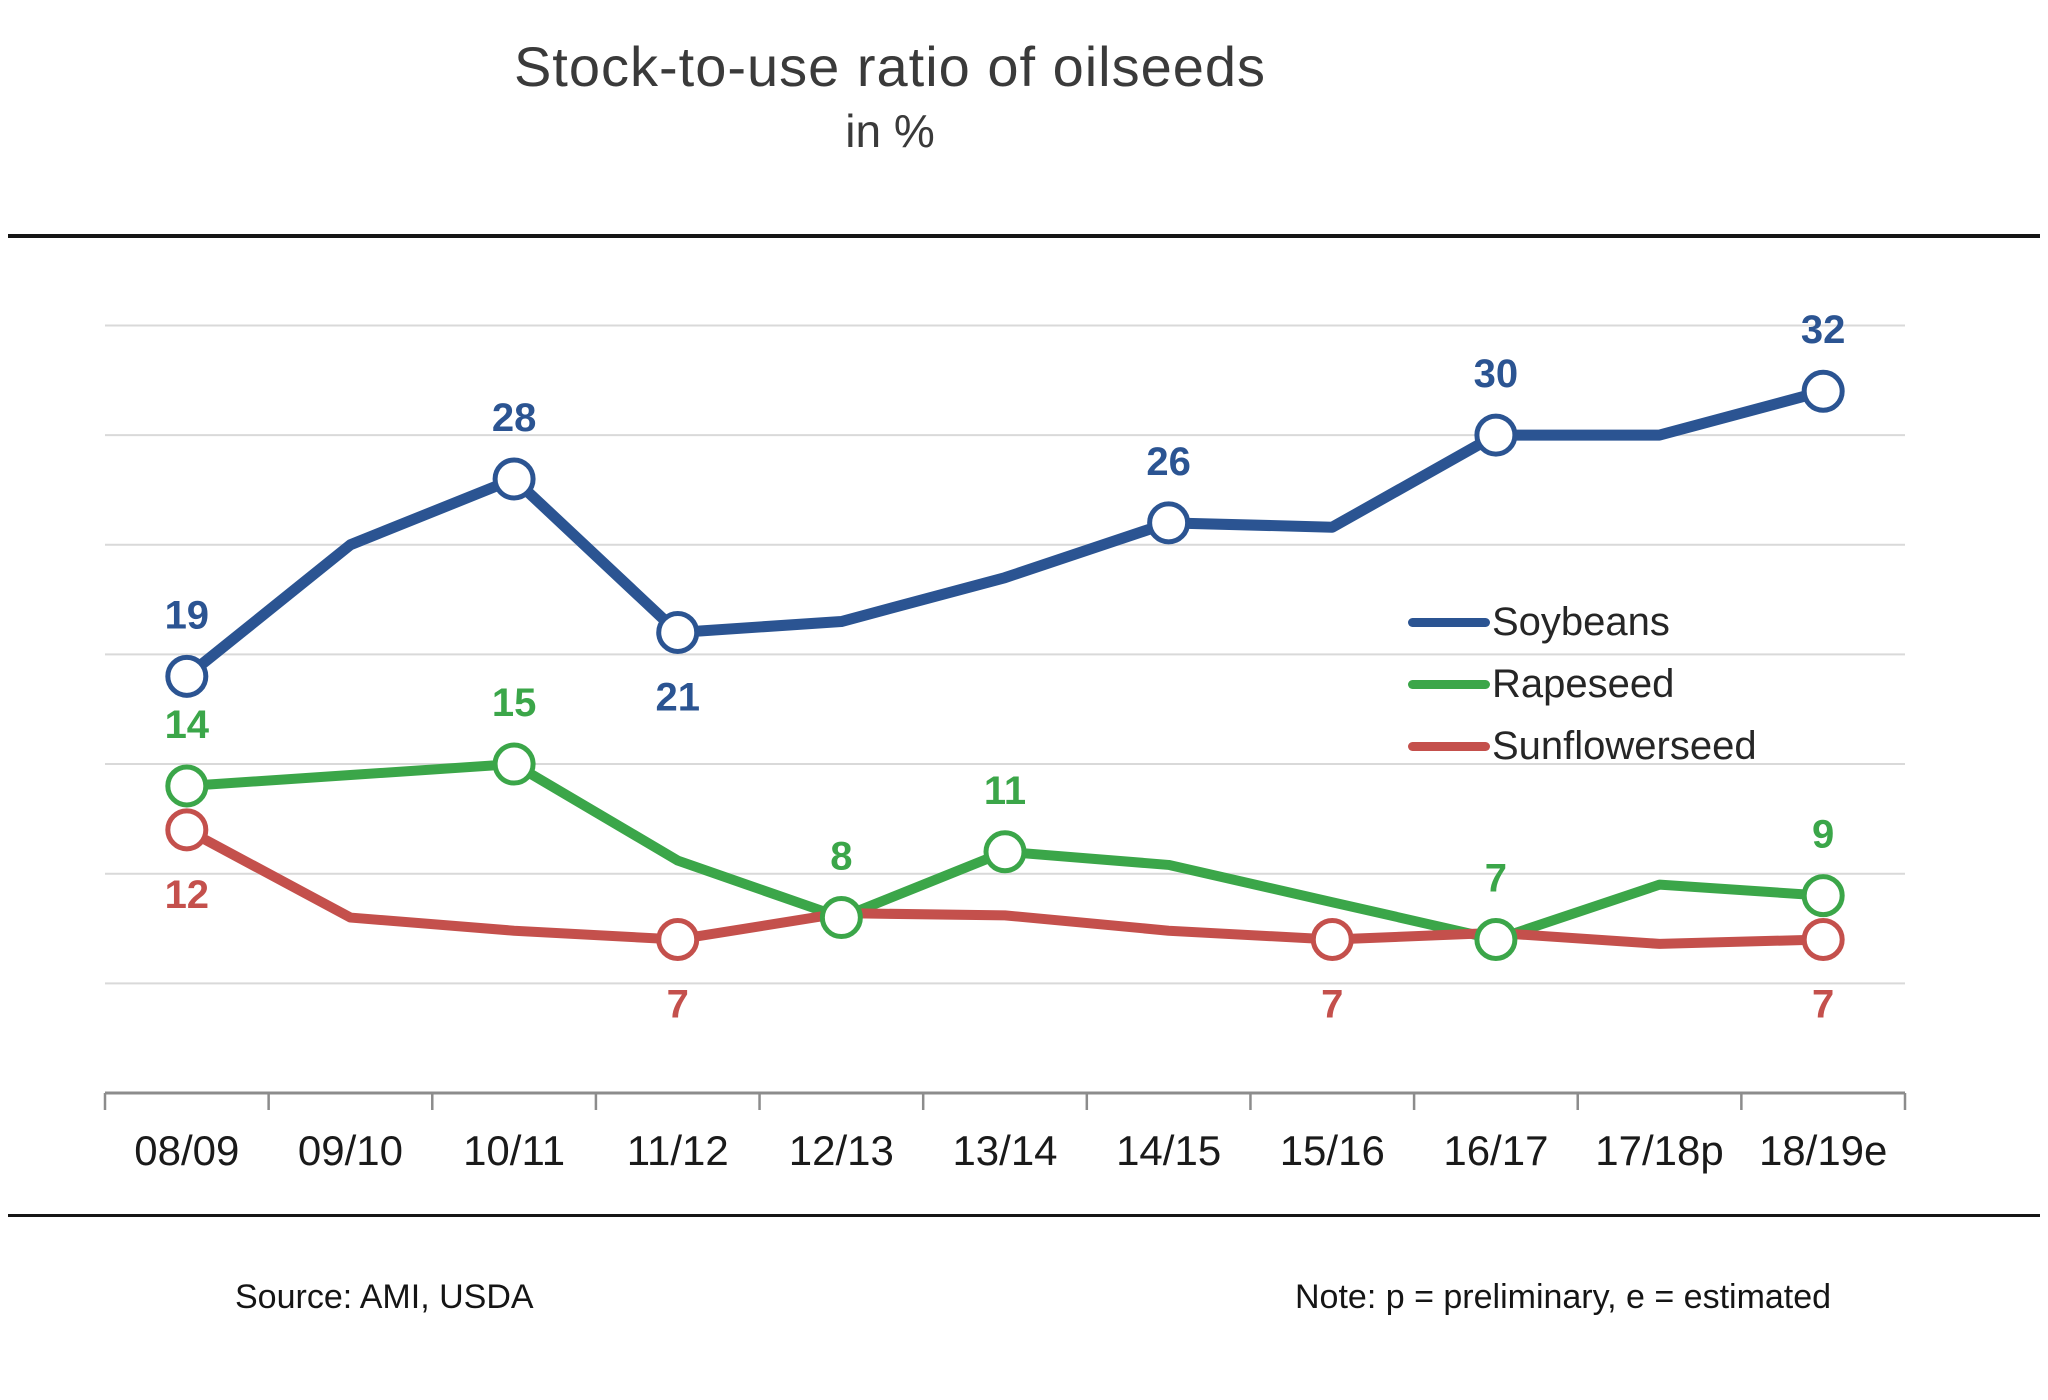 This screenshot has height=1400, width=2048. I want to click on header-divider-line, so click(1024, 236).